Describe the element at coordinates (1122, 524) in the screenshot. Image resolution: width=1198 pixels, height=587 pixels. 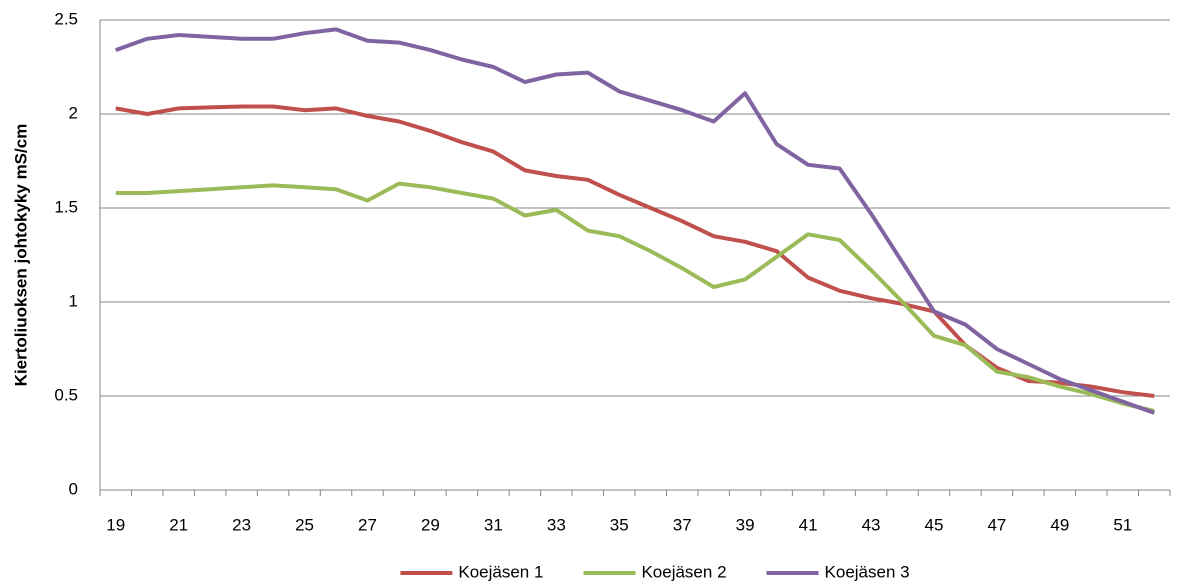
I see `x-tick-label: 51` at that location.